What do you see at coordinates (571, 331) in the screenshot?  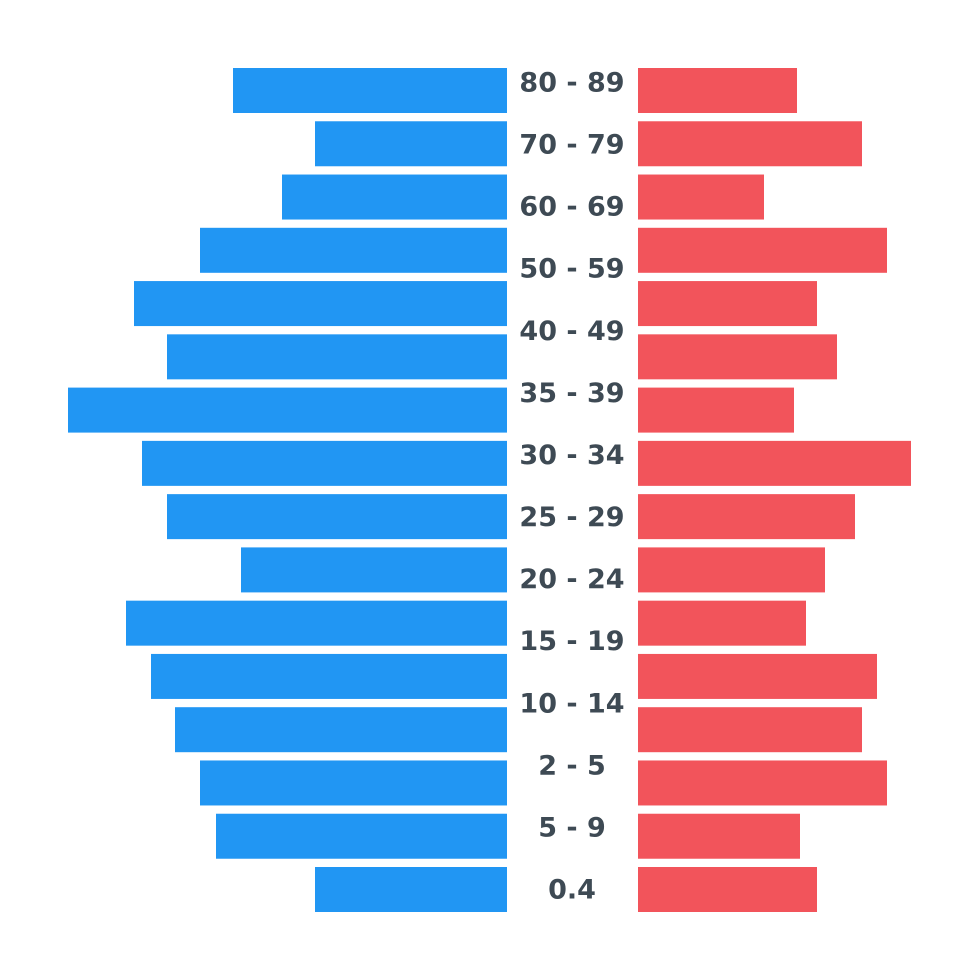 I see `age-label: 40 - 49` at bounding box center [571, 331].